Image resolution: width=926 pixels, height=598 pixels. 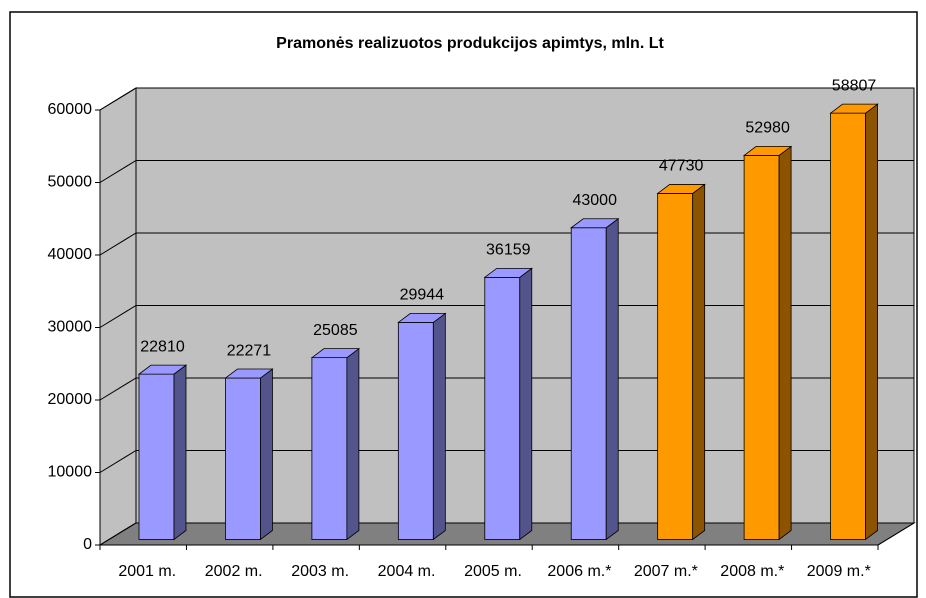 What do you see at coordinates (681, 166) in the screenshot?
I see `value-label: 47730` at bounding box center [681, 166].